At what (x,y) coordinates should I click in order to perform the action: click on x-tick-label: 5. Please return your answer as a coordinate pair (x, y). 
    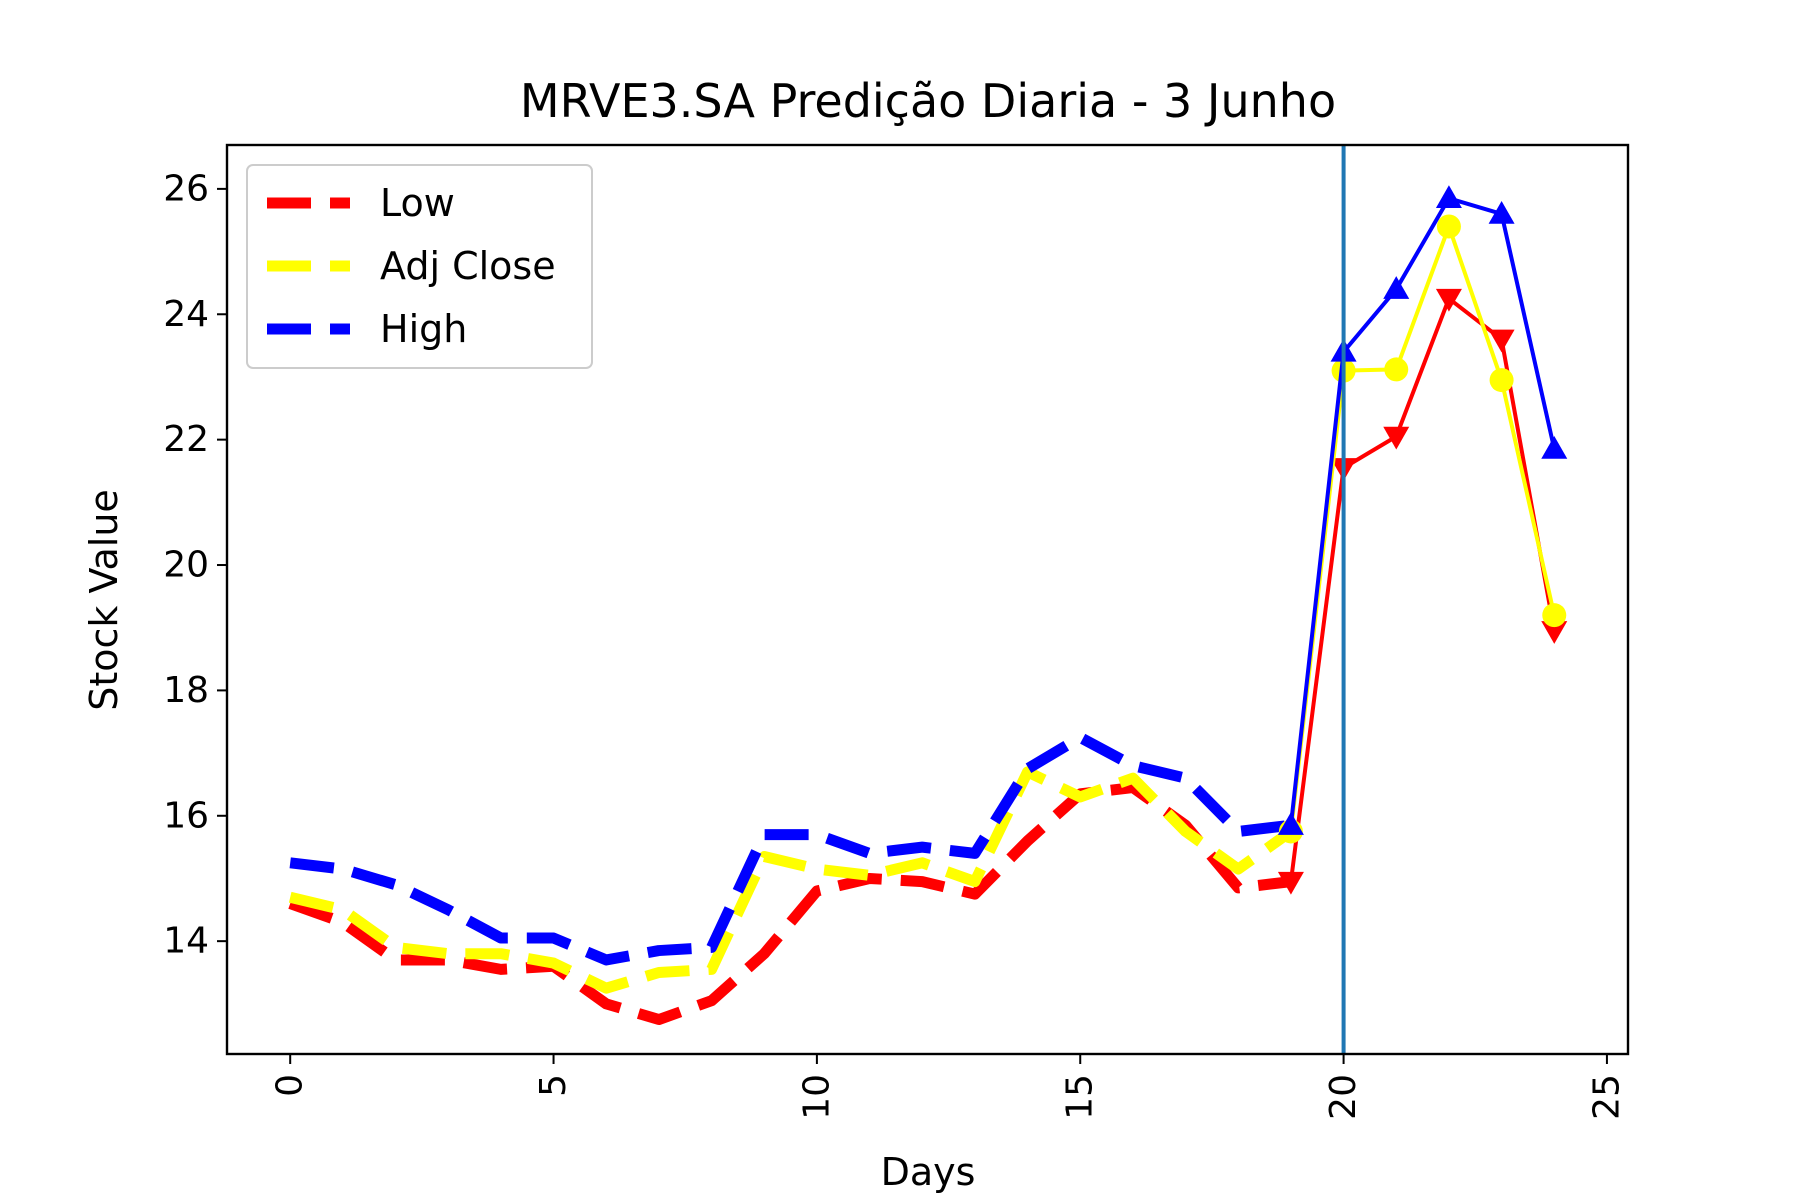
    Looking at the image, I should click on (553, 1085).